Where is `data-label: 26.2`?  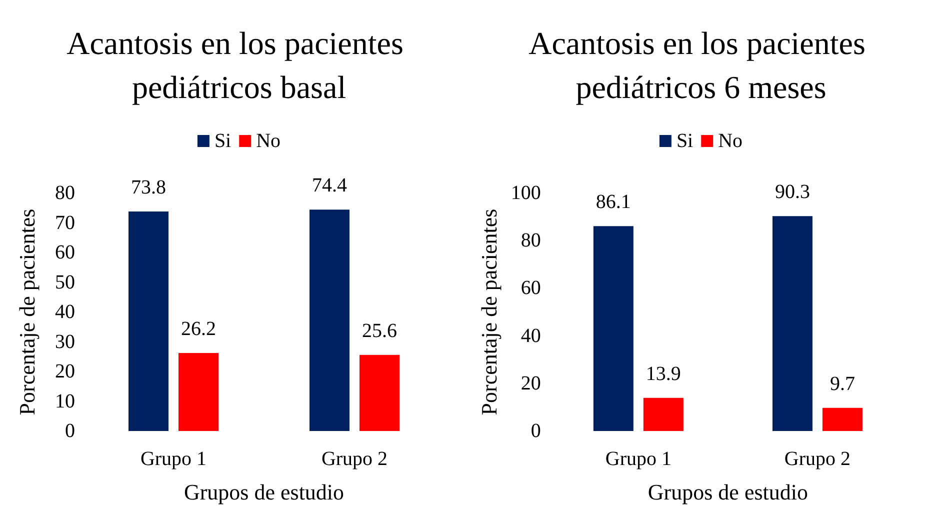
data-label: 26.2 is located at coordinates (198, 329).